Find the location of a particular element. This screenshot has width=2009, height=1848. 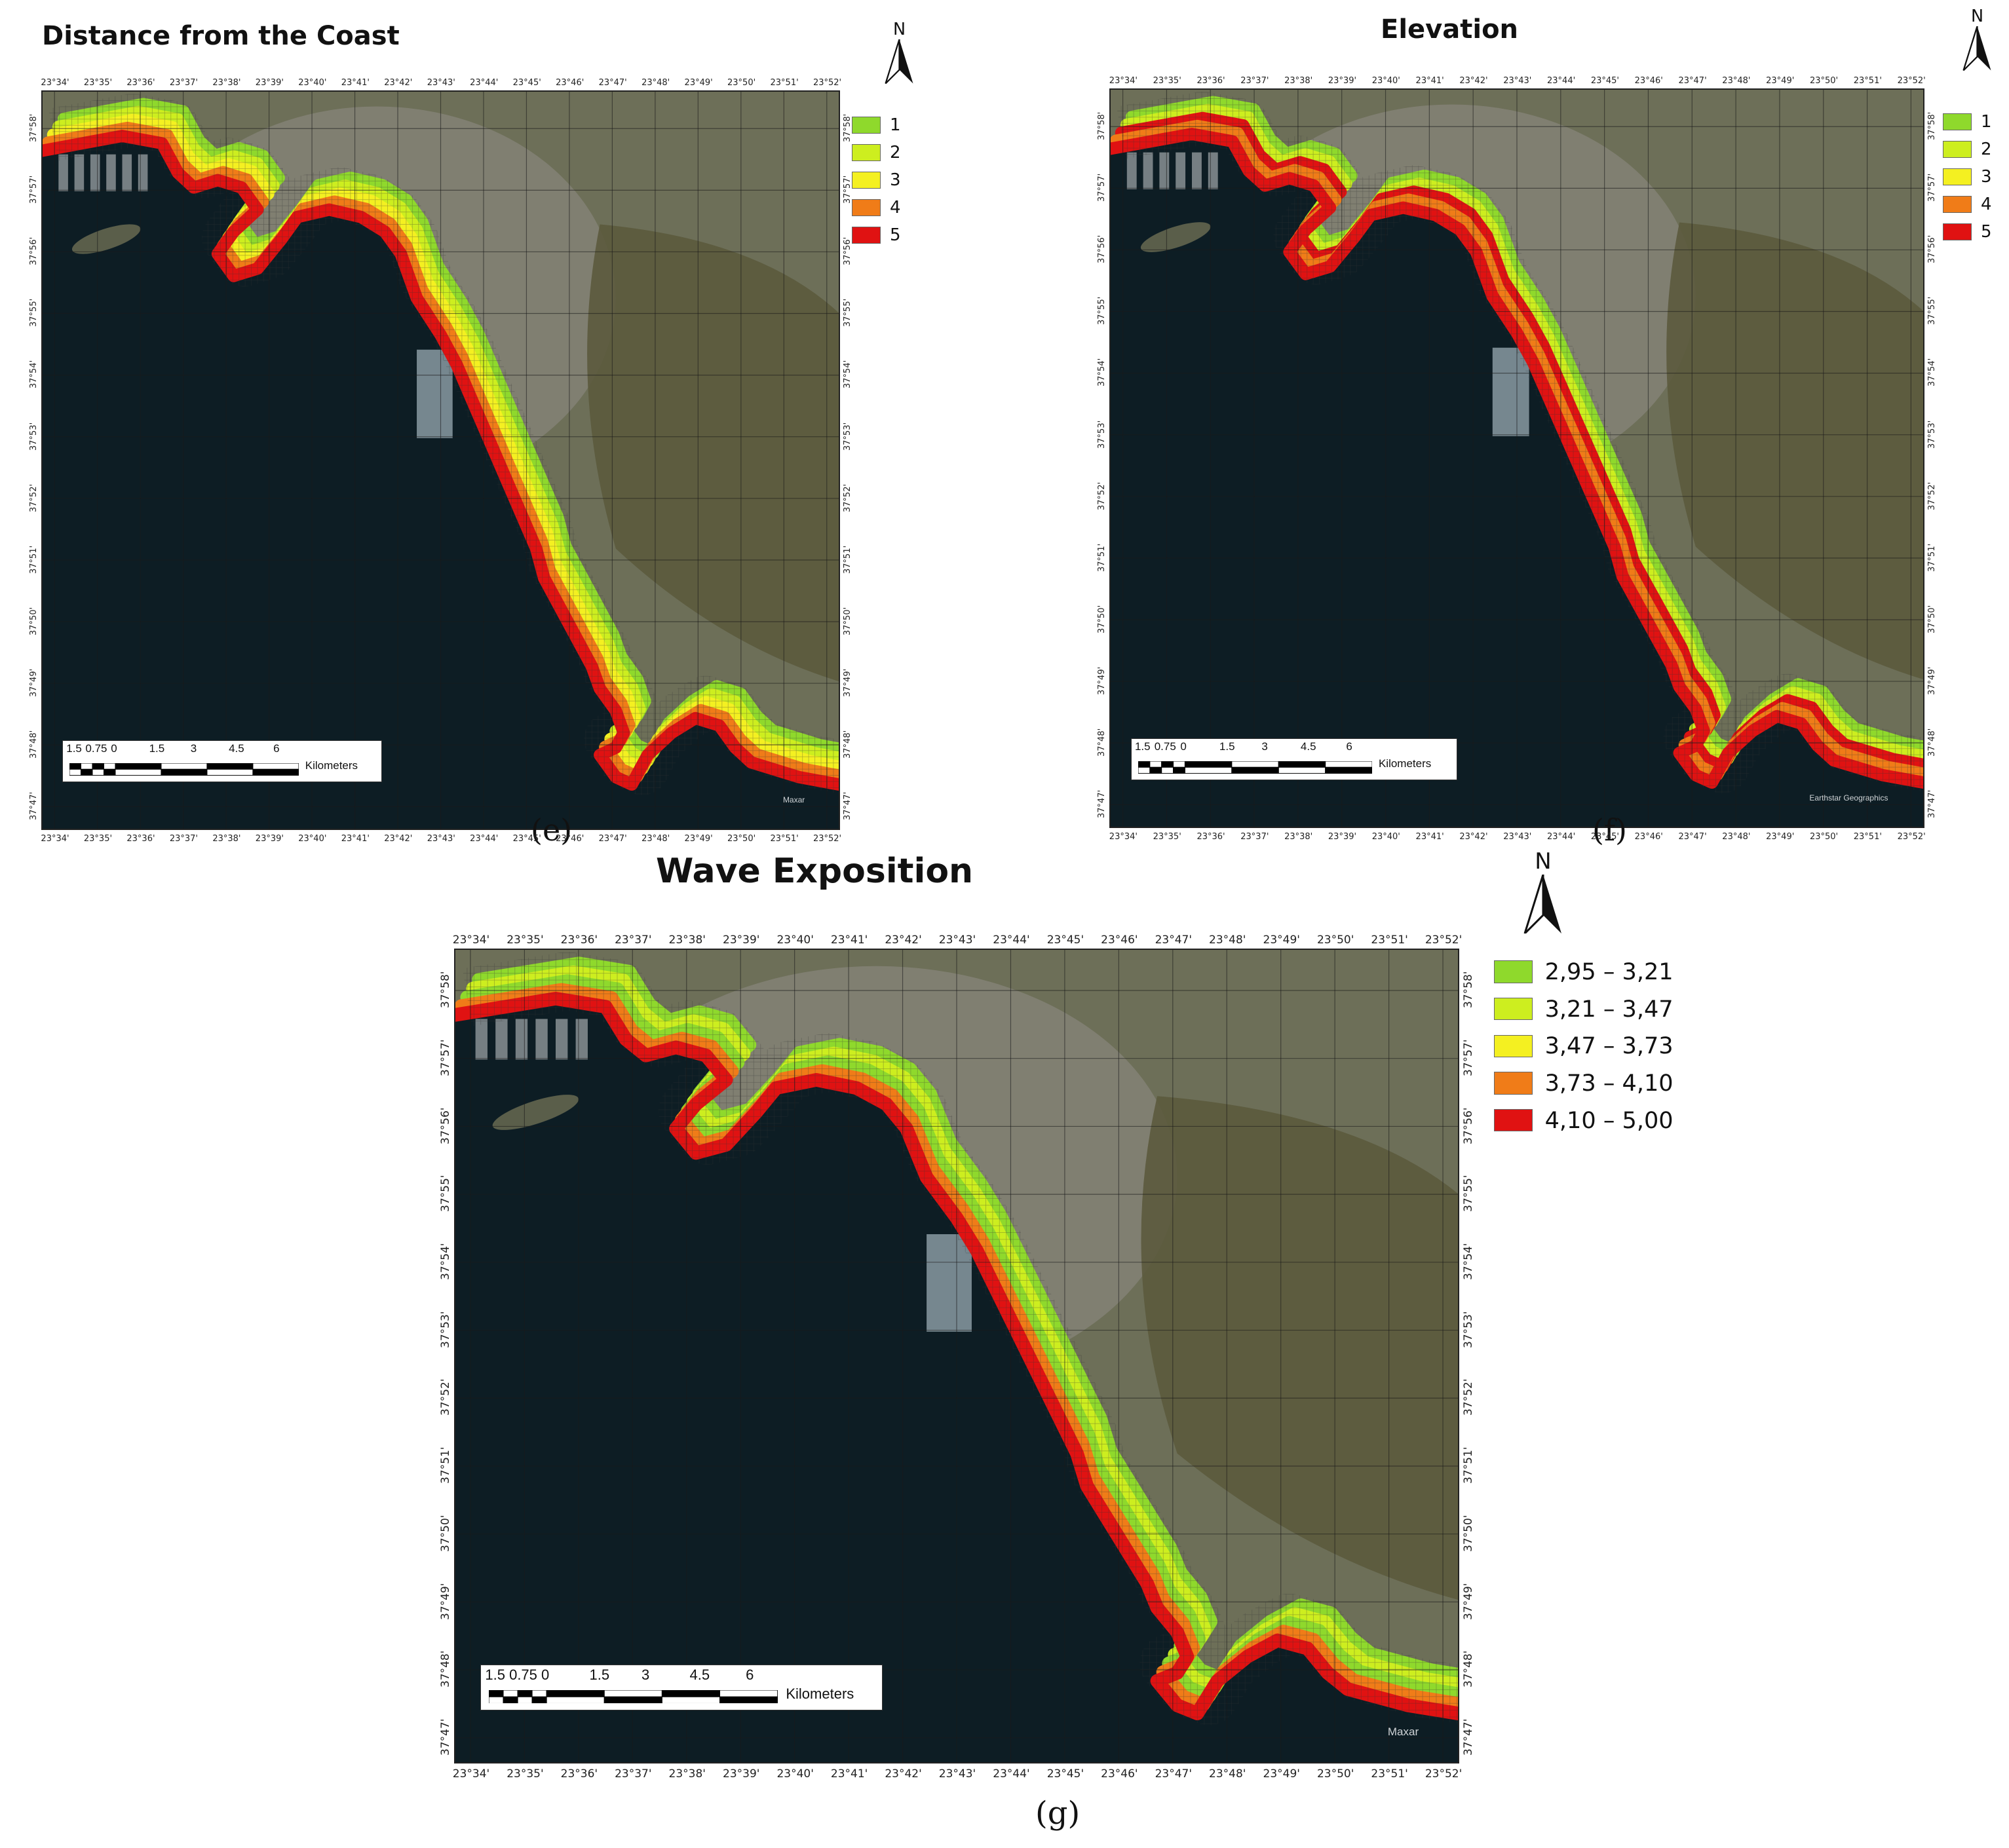

lon-tick-label: 23°48' is located at coordinates (655, 83).